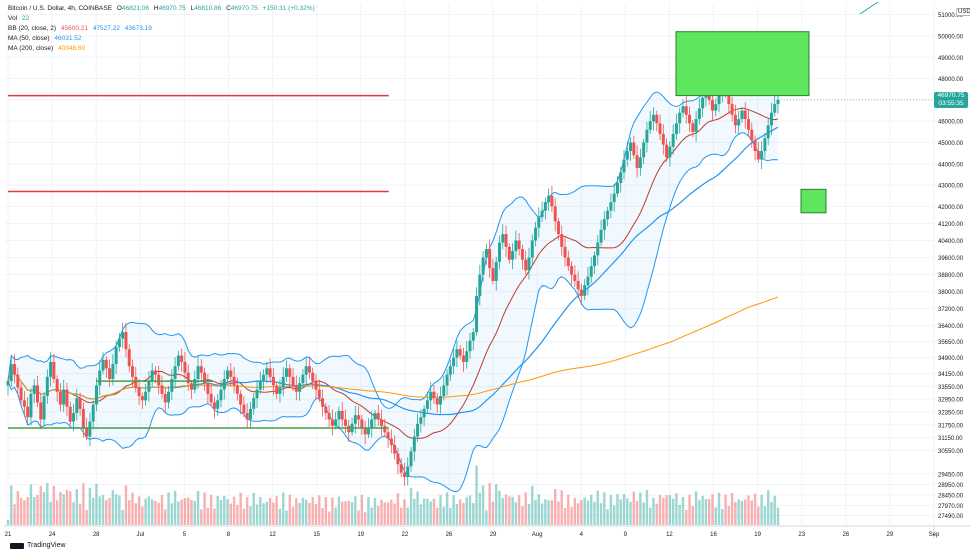  I want to click on legend-ma200-row: MA (200, close) 40348.60, so click(161, 49).